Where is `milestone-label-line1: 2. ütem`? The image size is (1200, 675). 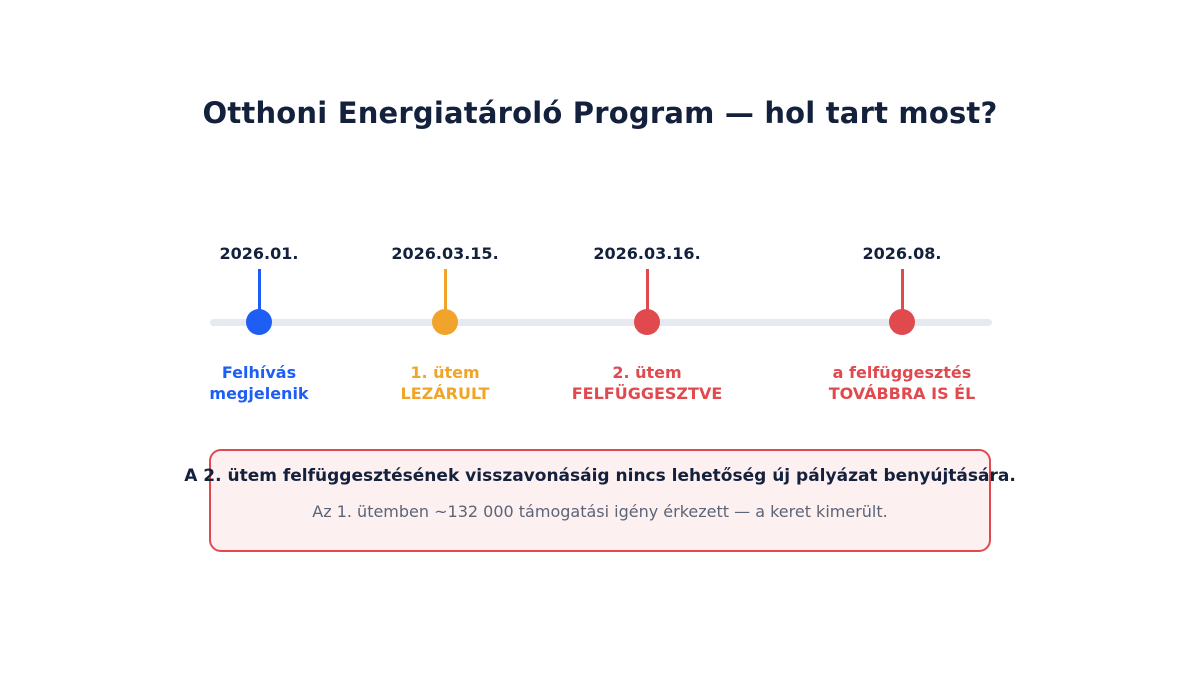 milestone-label-line1: 2. ütem is located at coordinates (647, 372).